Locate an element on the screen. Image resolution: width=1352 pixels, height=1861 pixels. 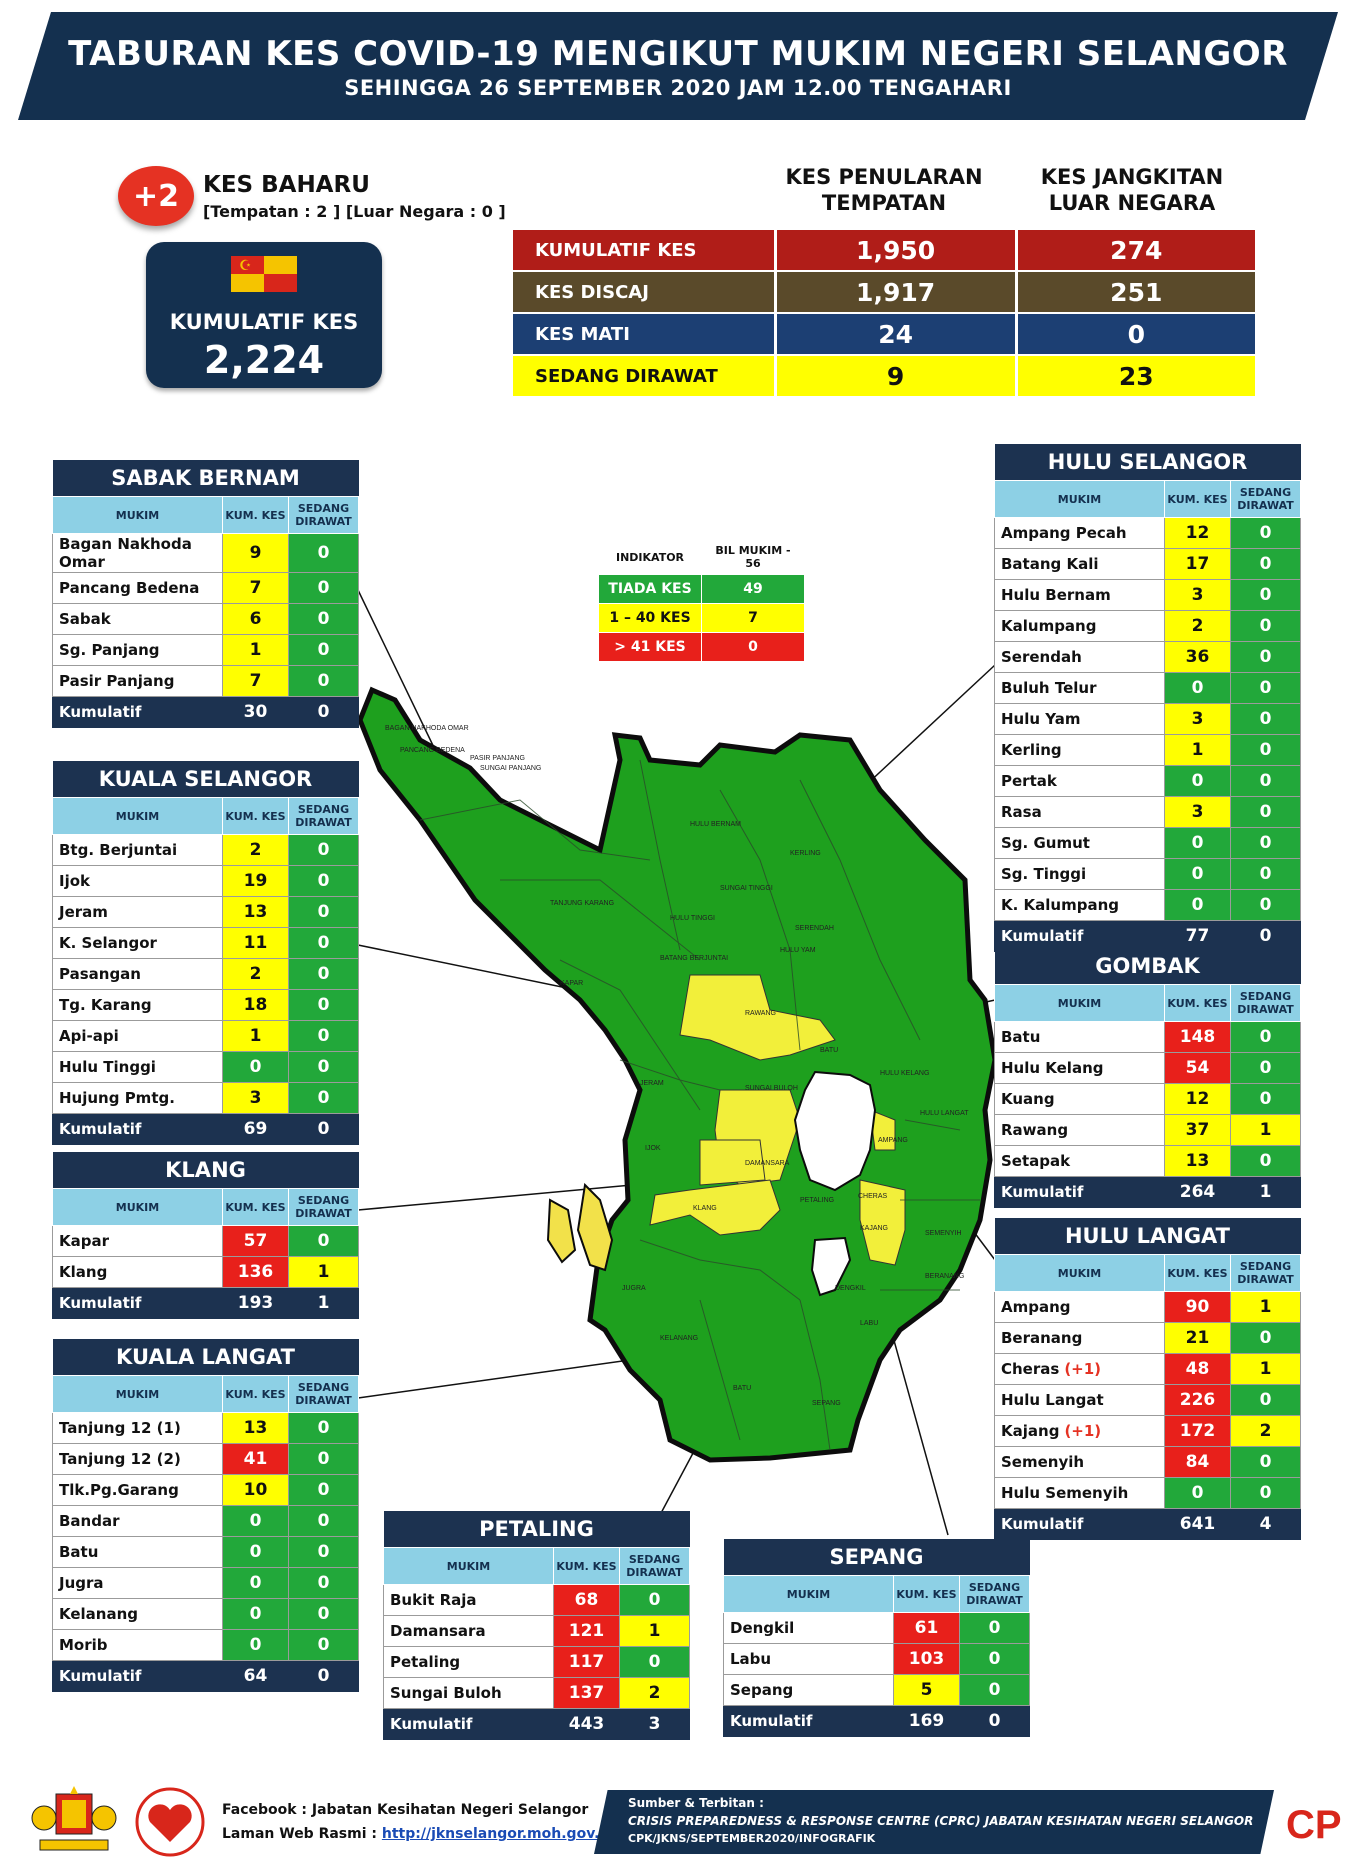
map-label: SUNGAI BULOH is located at coordinates (771, 1088).